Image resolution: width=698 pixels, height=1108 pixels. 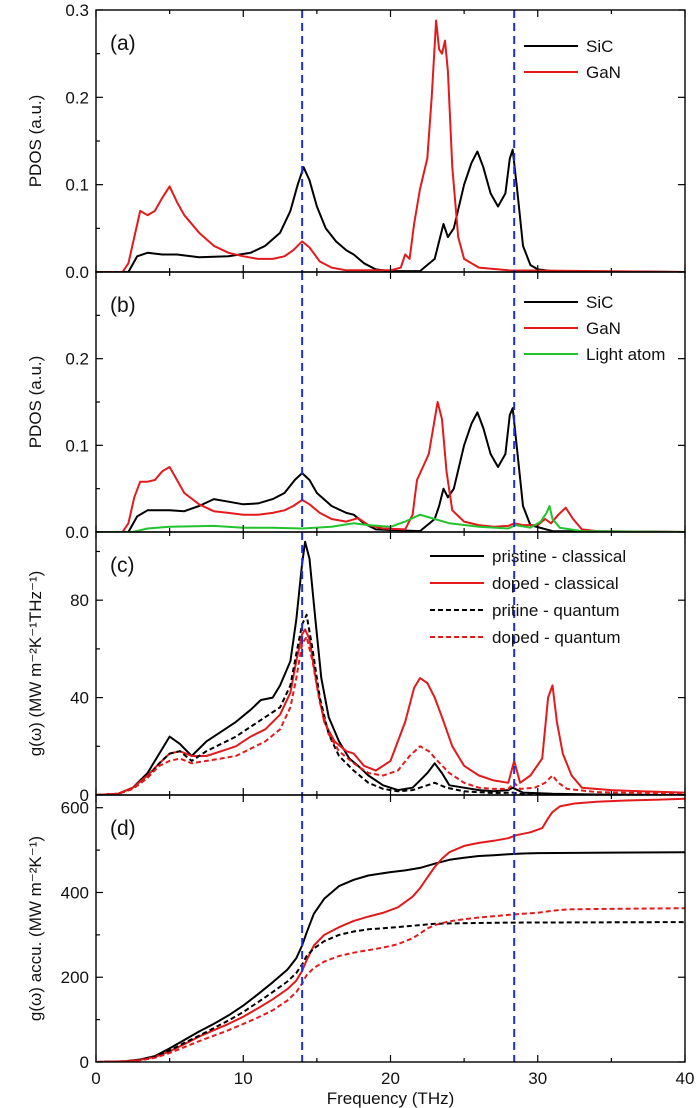 I want to click on series-line-gan, so click(x=390, y=466).